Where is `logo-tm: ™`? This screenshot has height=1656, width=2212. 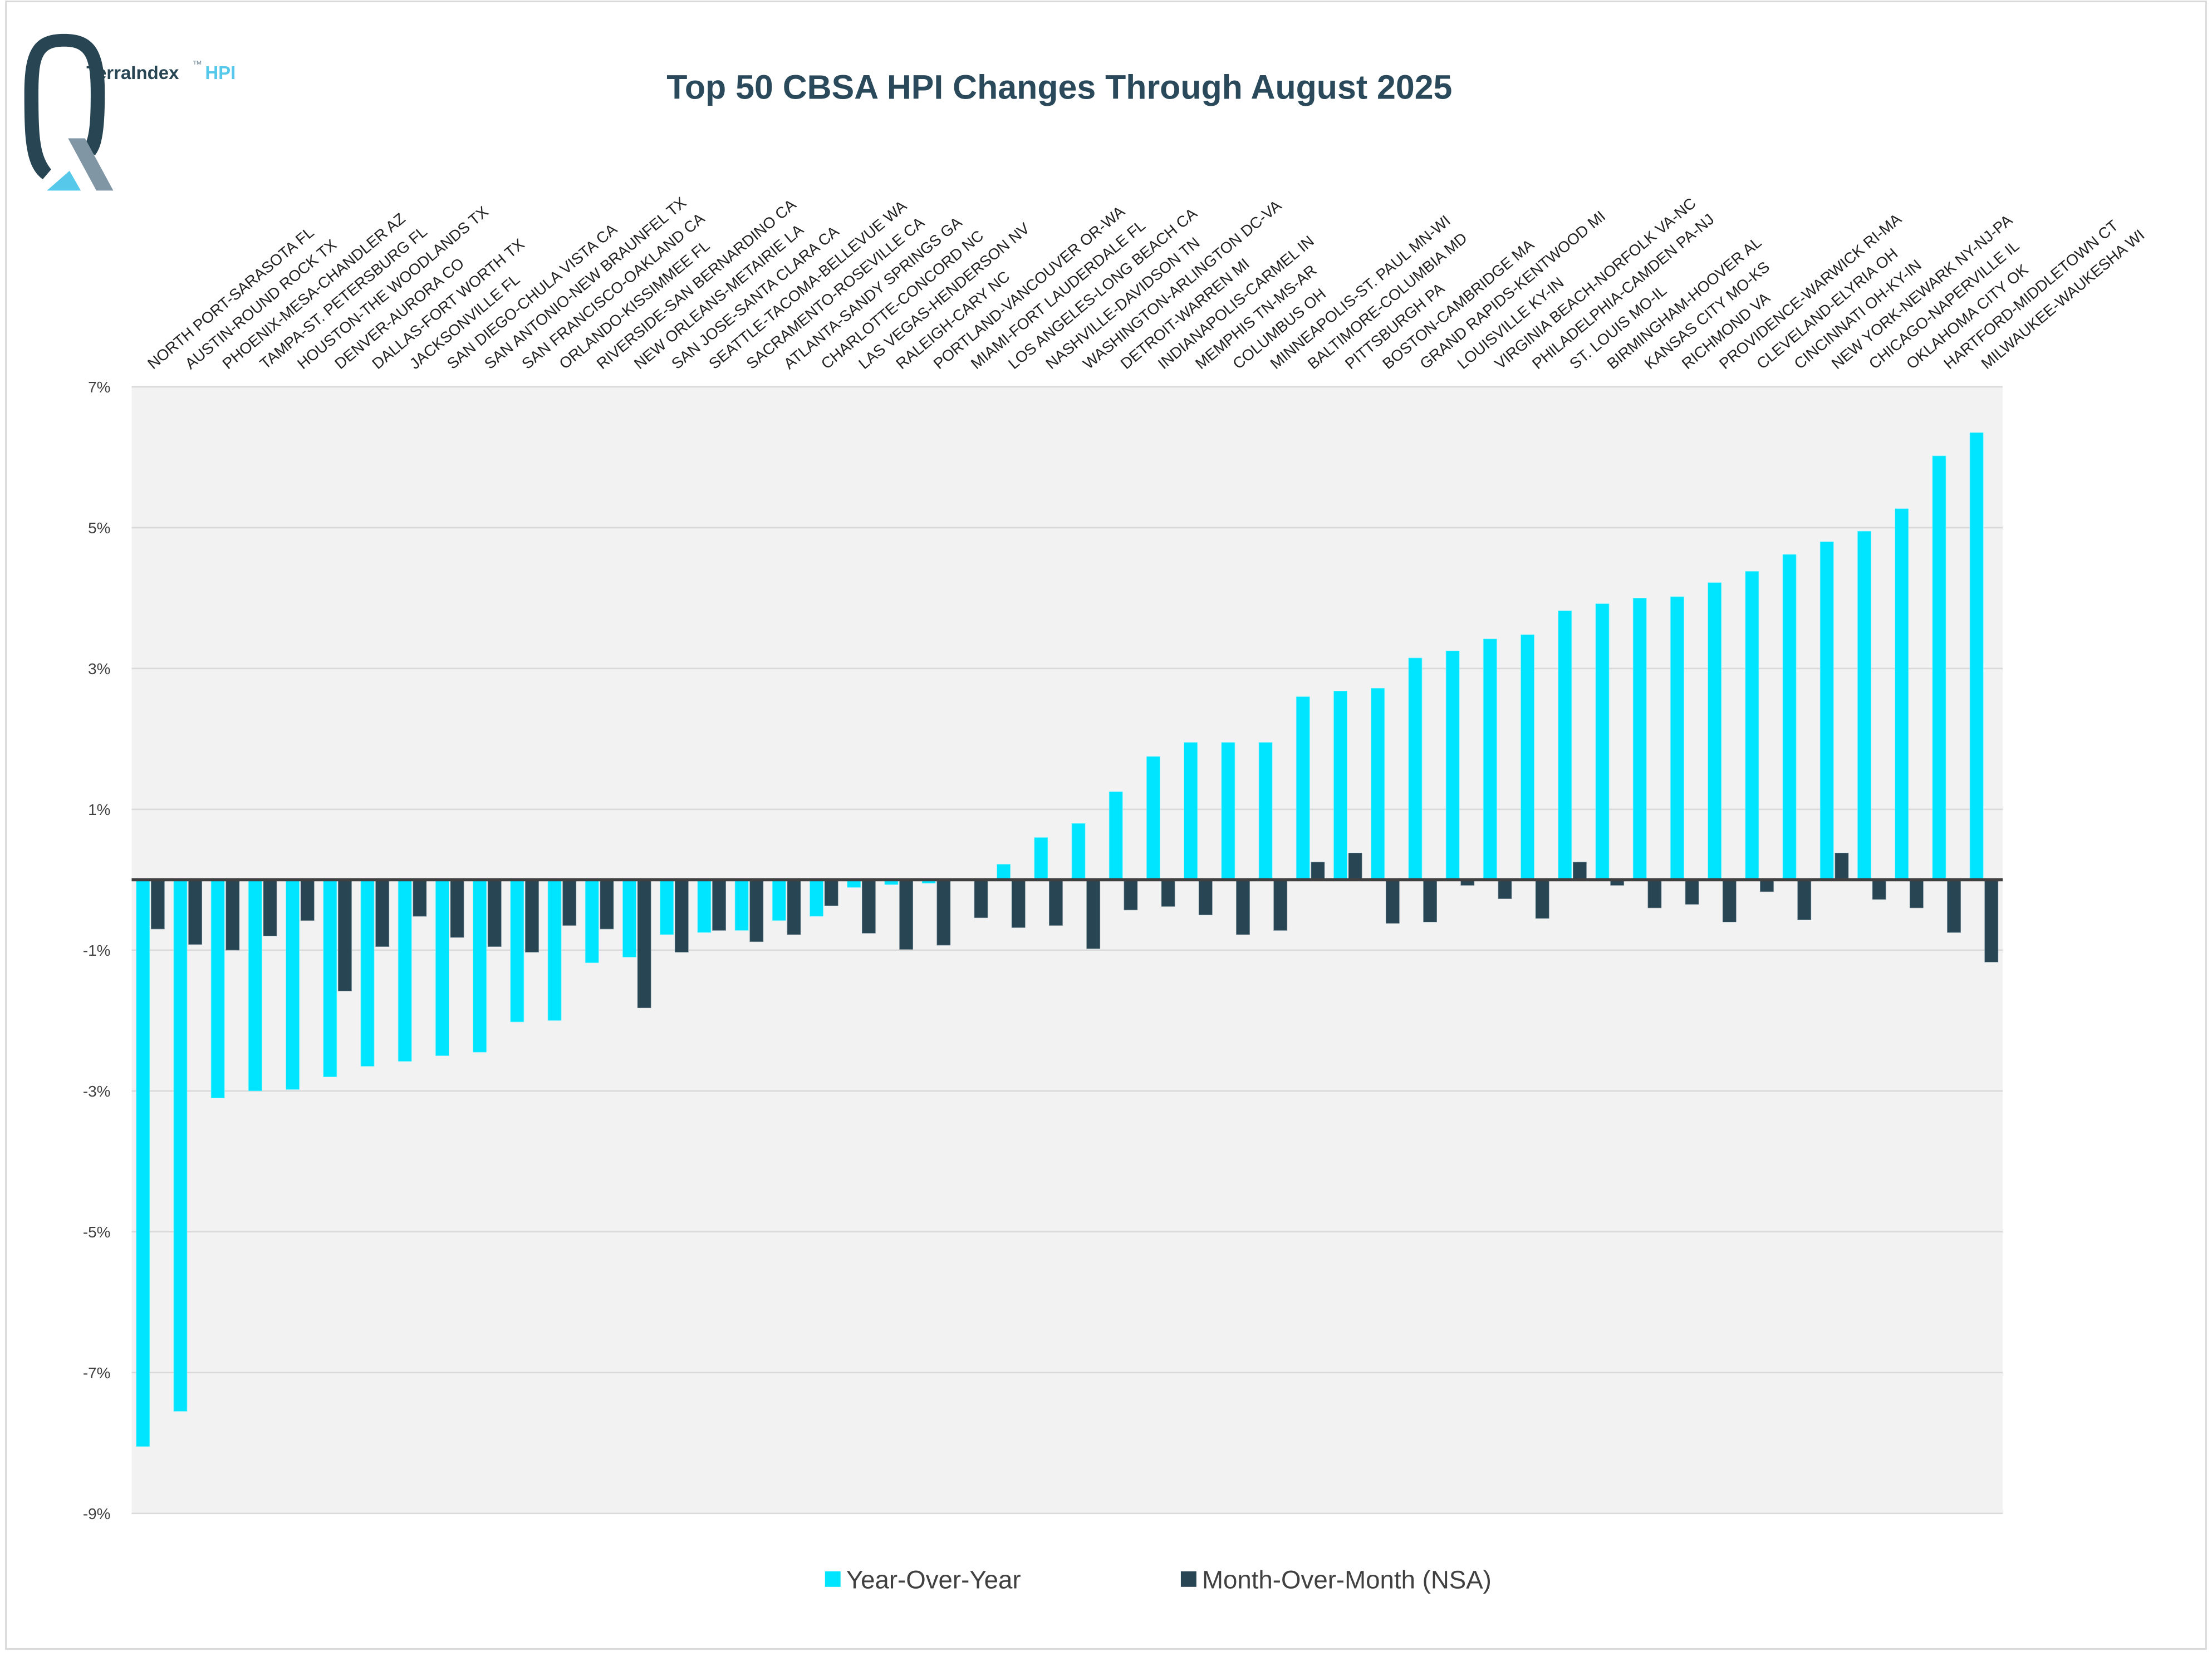
logo-tm: ™ is located at coordinates (198, 64).